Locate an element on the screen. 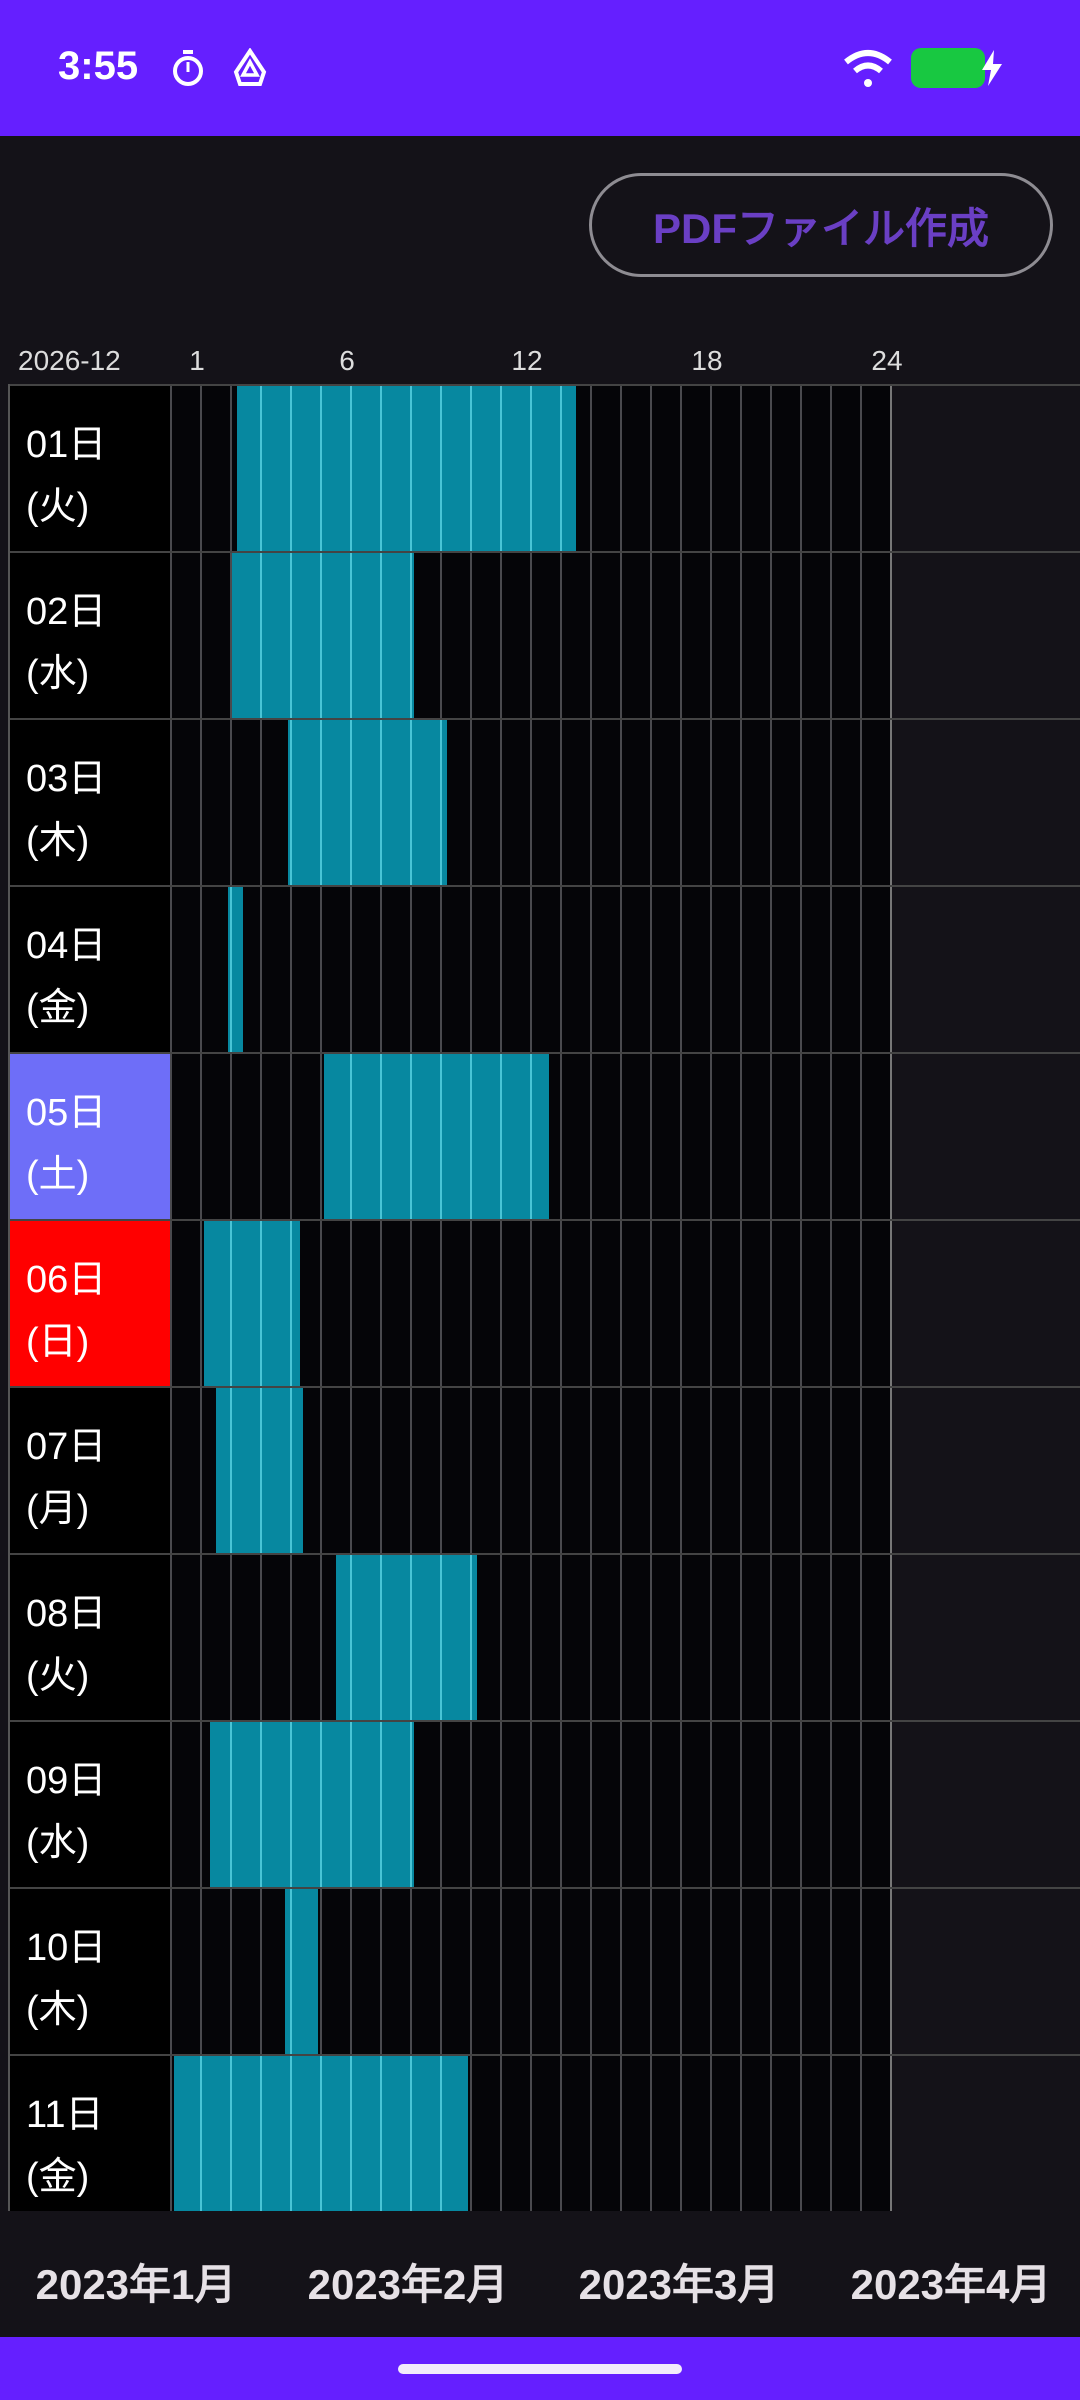 This screenshot has height=2400, width=1080. home-handle is located at coordinates (540, 2369).